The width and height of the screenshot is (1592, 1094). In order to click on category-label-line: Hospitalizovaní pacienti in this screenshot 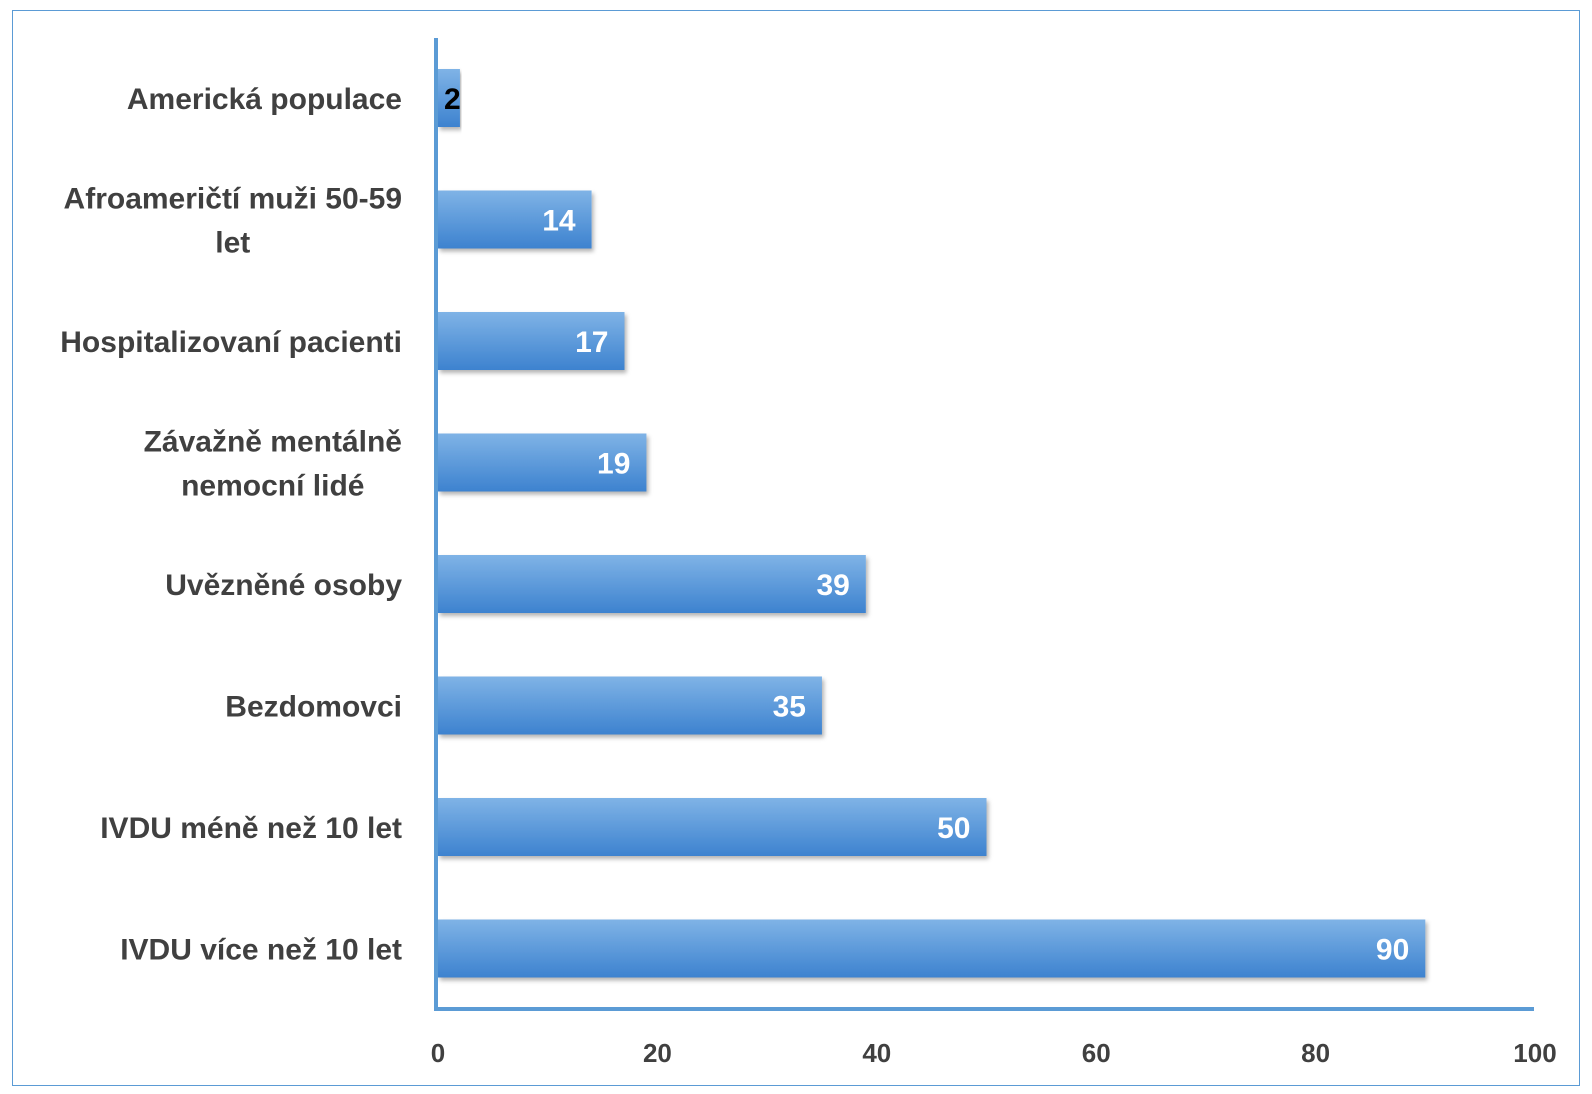, I will do `click(231, 342)`.